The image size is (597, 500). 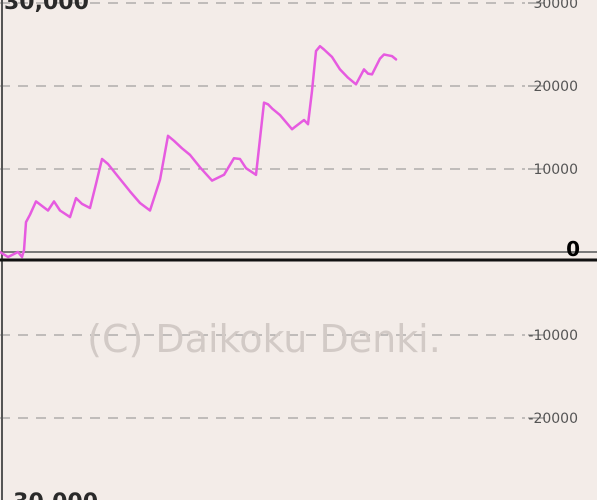 I want to click on left-tick-label: 30,000, so click(x=46, y=7).